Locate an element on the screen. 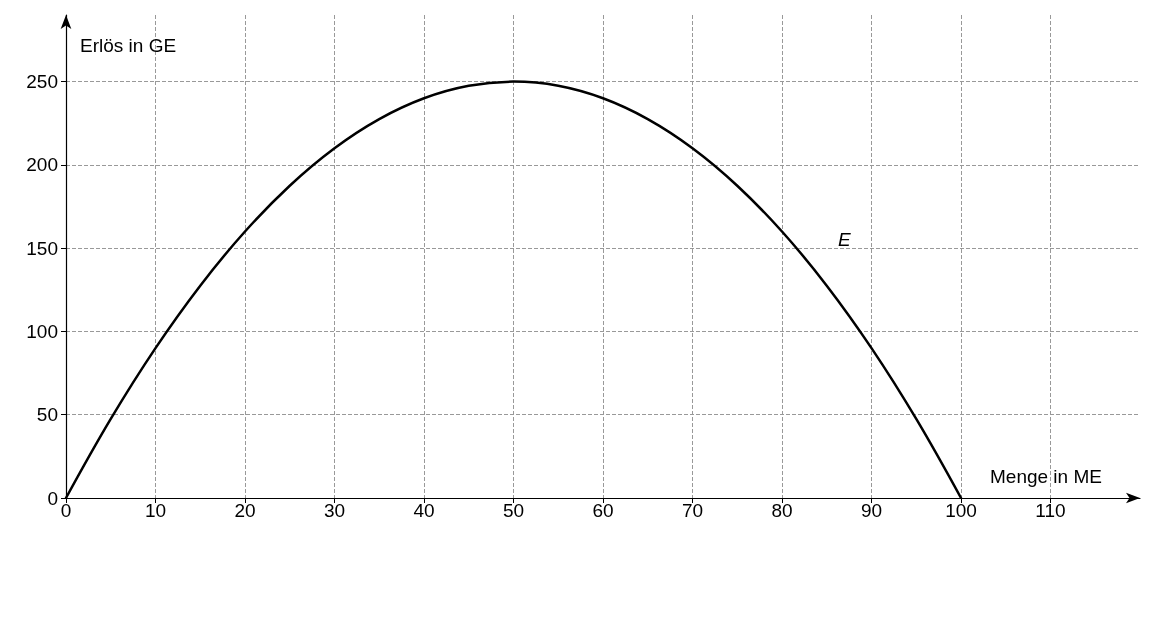 Image resolution: width=1156 pixels, height=633 pixels. x-tick-label: 60 is located at coordinates (603, 510).